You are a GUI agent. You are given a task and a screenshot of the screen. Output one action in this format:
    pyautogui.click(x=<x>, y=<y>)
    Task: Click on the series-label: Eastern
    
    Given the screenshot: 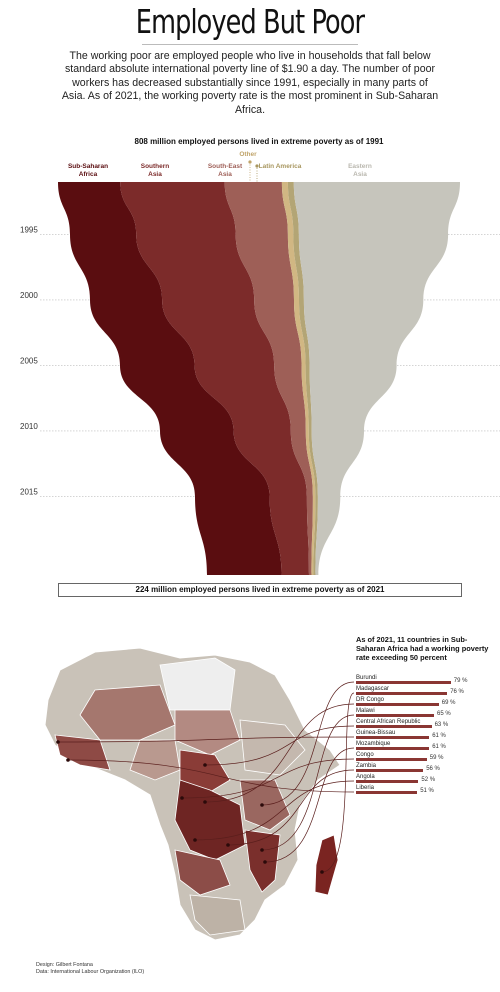 What is the action you would take?
    pyautogui.click(x=360, y=166)
    